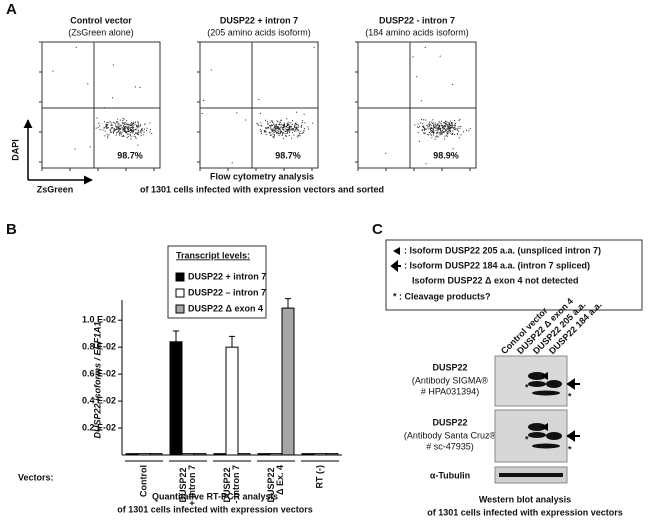  I want to click on percent: 98.7%, so click(288, 155).